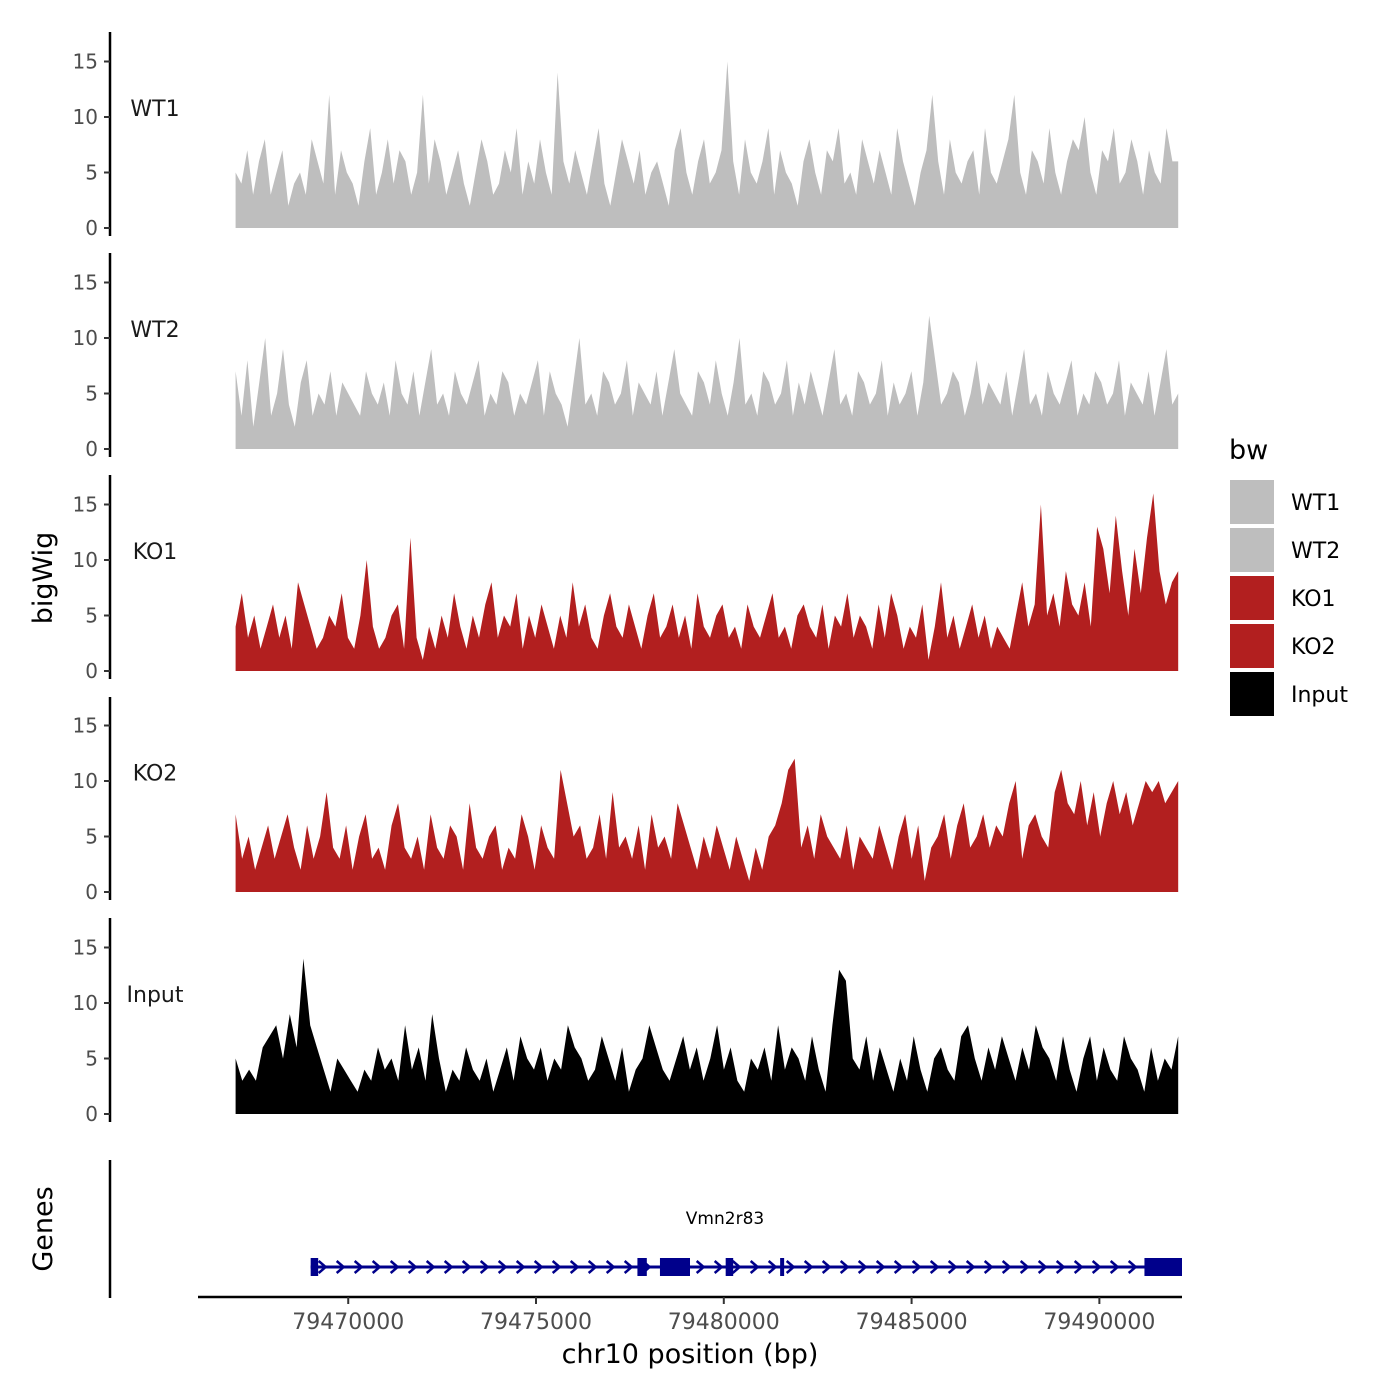  What do you see at coordinates (725, 1219) in the screenshot?
I see `gene-name-label: Vmn2r83` at bounding box center [725, 1219].